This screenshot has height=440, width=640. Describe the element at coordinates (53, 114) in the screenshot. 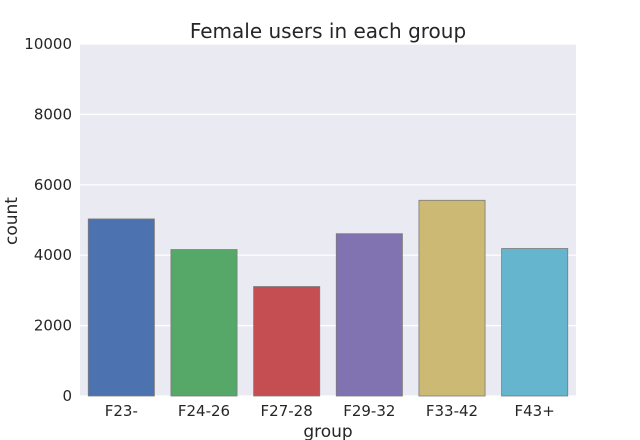

I see `y-tick-label: 8000` at that location.